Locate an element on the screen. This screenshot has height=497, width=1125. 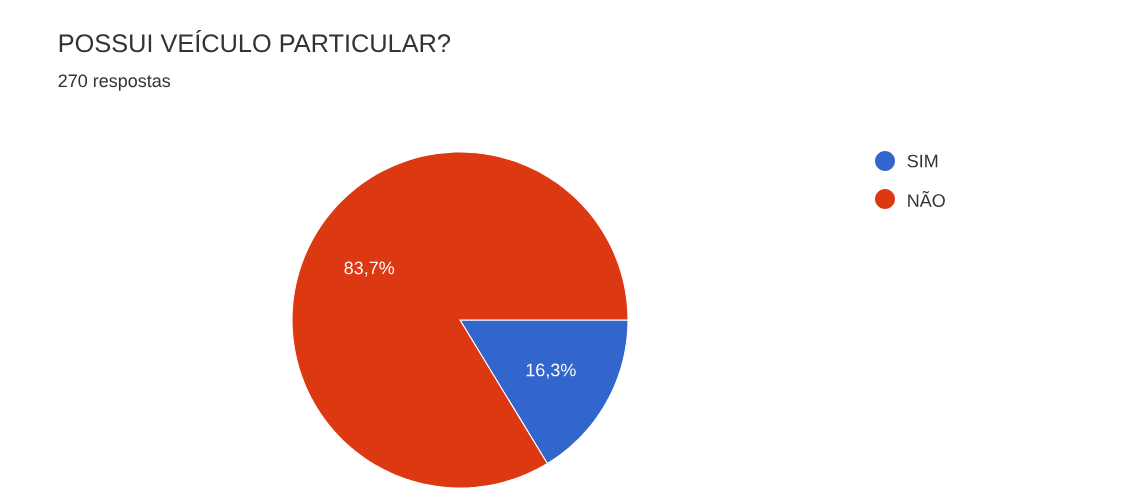
data-label: 16,3% is located at coordinates (551, 371).